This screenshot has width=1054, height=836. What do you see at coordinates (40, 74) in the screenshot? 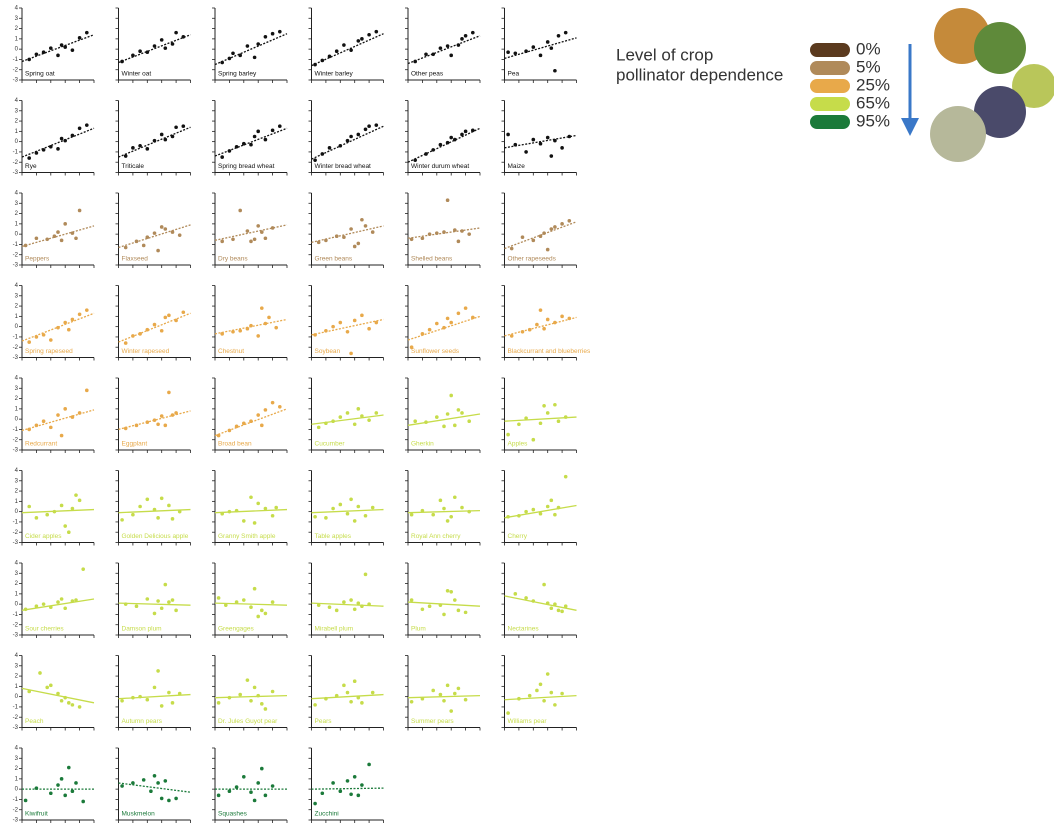
I see `panel-label: Spring oat` at bounding box center [40, 74].